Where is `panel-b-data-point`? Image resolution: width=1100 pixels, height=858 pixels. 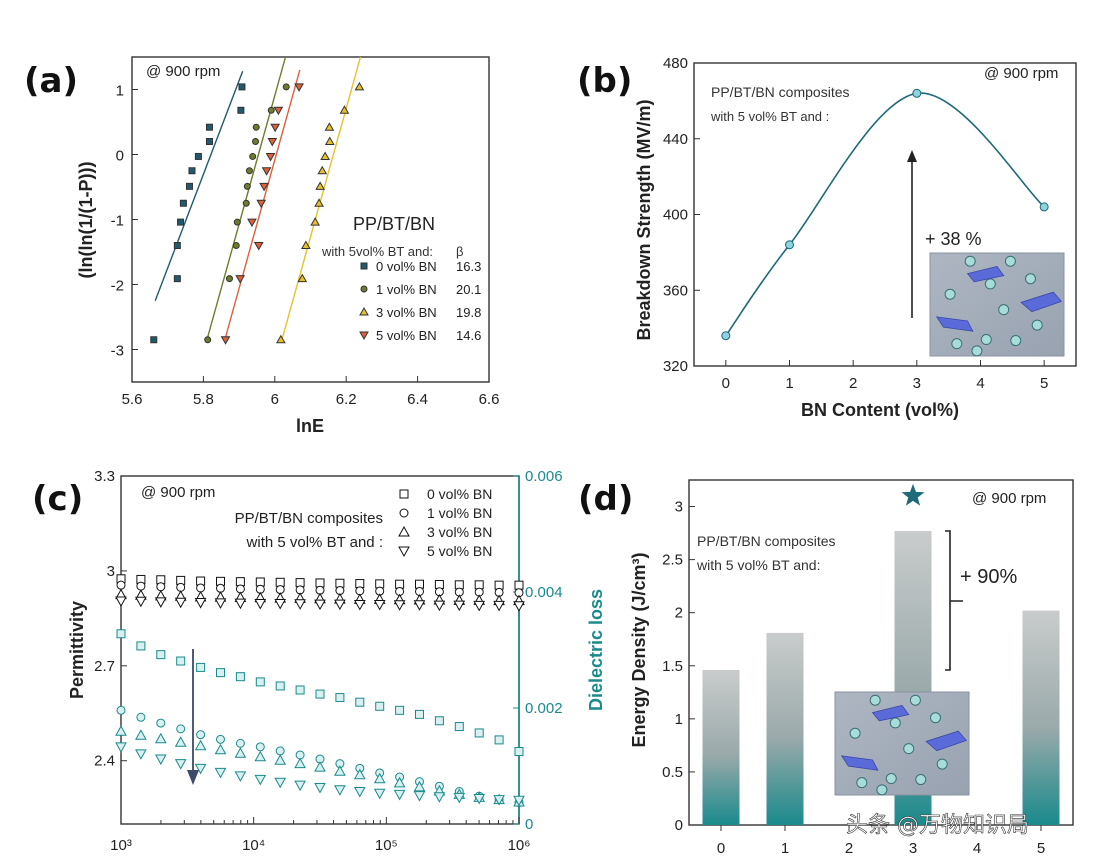 panel-b-data-point is located at coordinates (789, 245).